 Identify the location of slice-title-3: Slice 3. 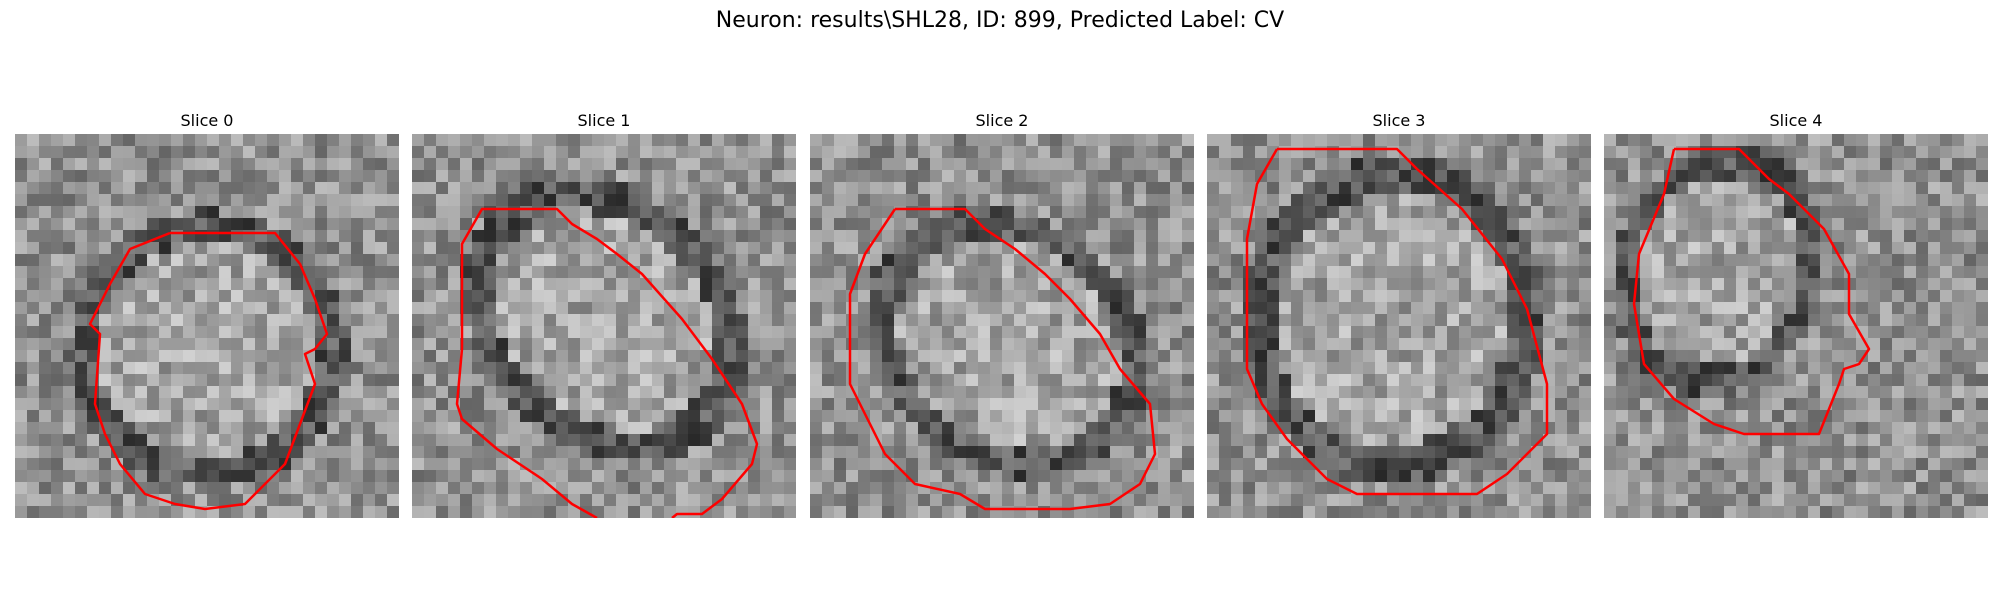
(1399, 120).